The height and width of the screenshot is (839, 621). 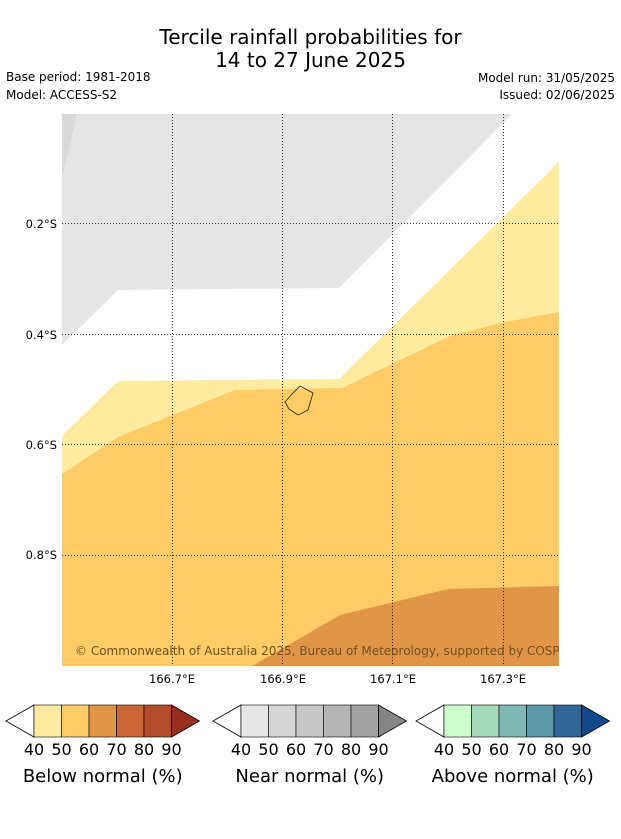 I want to click on near-normal-legend: 40 50 60 70 80 90 Near normal (%), so click(x=310, y=745).